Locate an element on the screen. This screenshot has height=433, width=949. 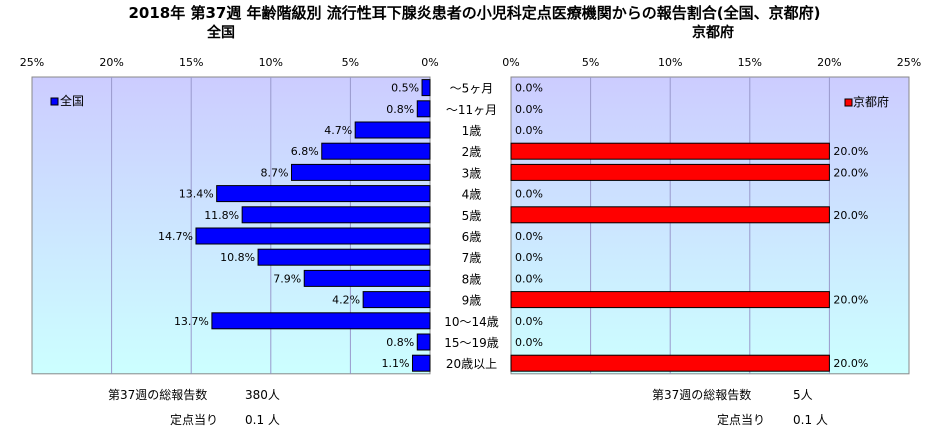
left-tick-label: 25% is located at coordinates (32, 62).